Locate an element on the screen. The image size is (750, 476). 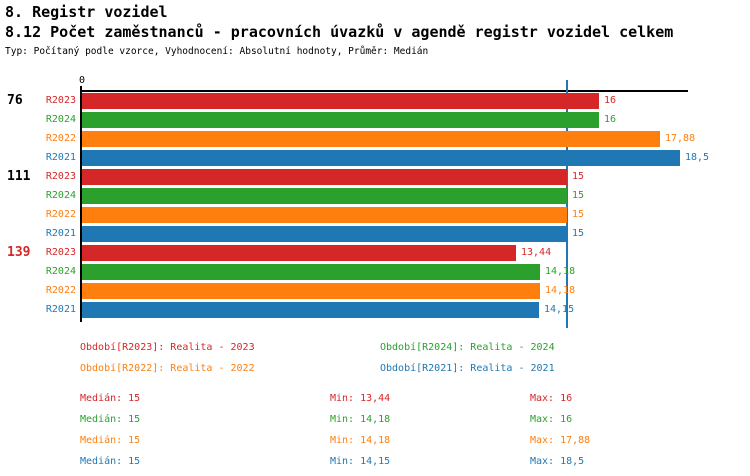
bar-row: R2021 18,5 is located at coordinates (375, 158).